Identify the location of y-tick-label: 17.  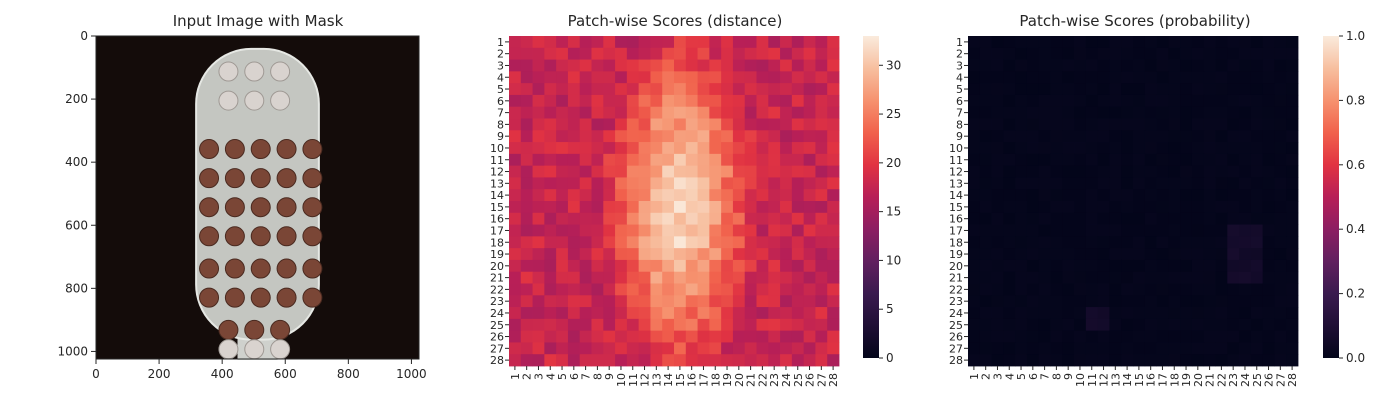
(956, 230).